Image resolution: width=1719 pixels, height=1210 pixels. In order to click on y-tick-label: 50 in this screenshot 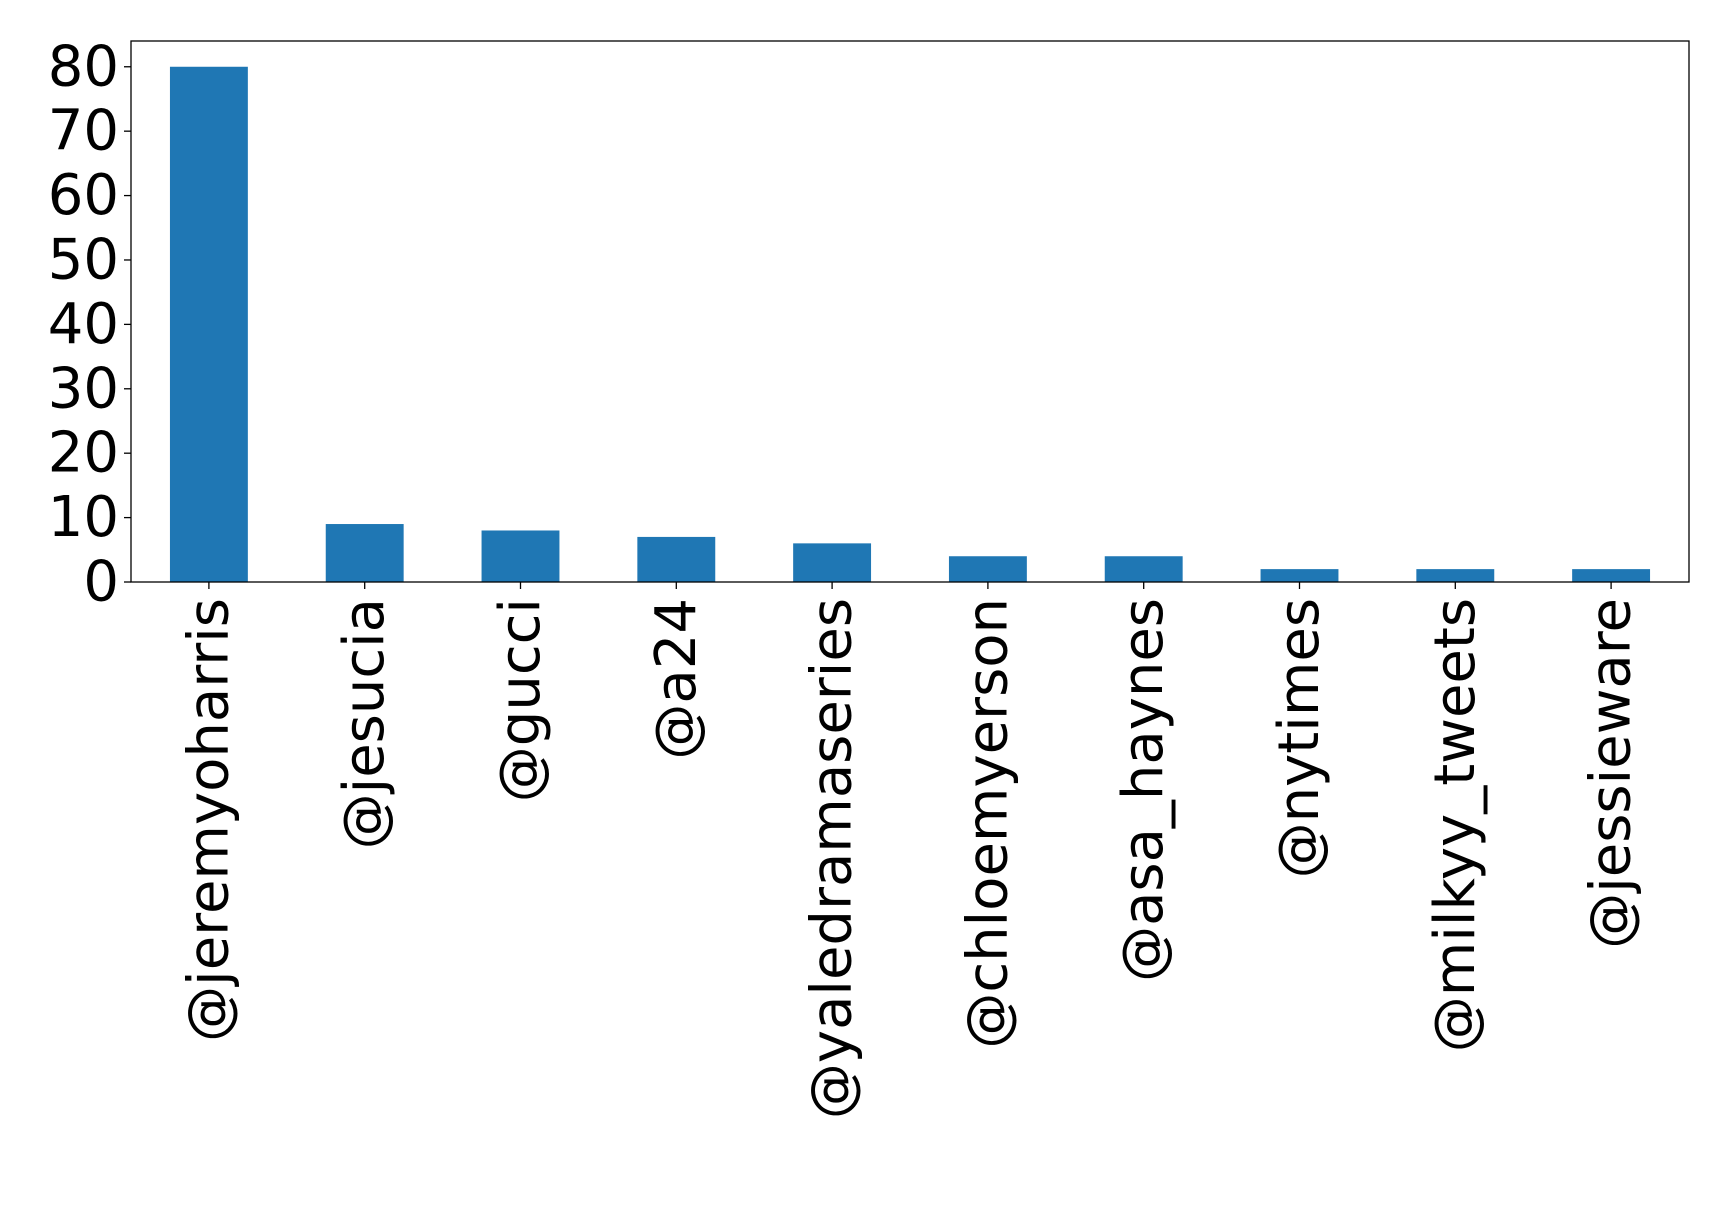, I will do `click(83, 259)`.